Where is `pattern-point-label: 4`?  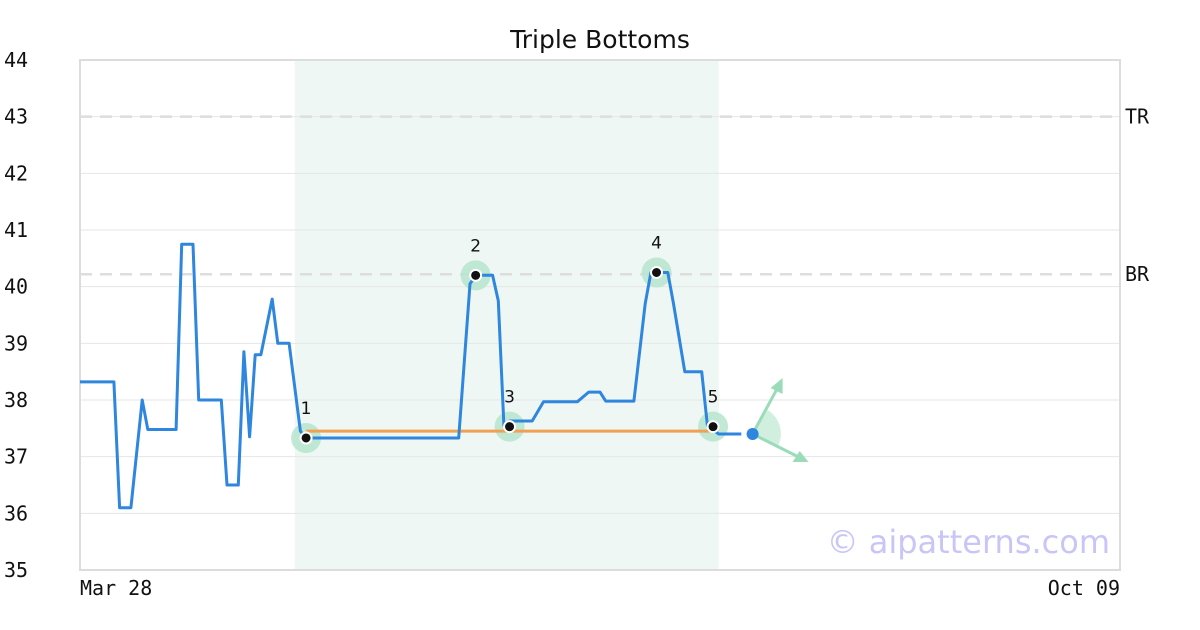
pattern-point-label: 4 is located at coordinates (656, 244).